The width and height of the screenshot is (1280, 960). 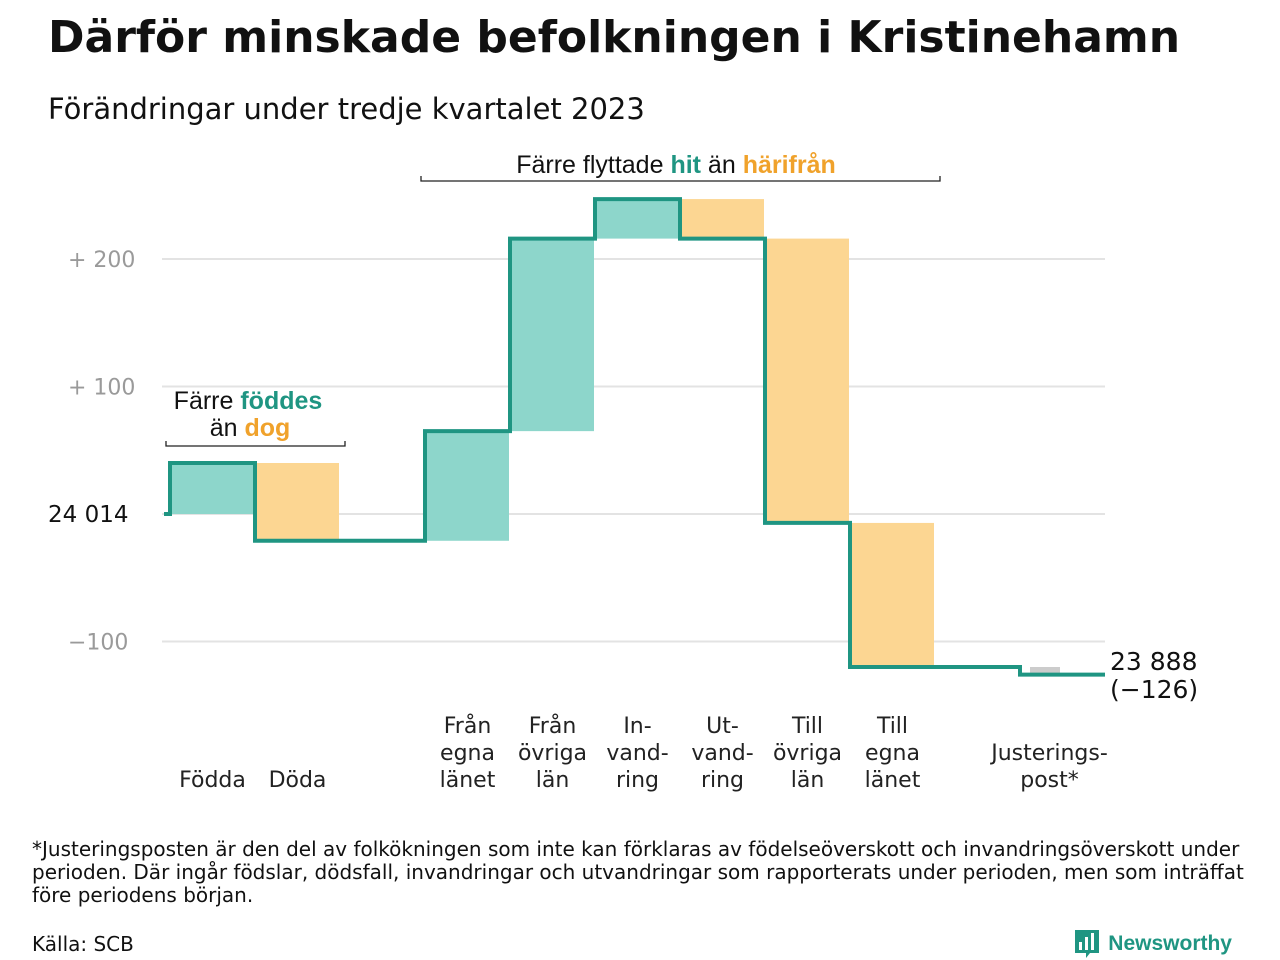 I want to click on moves-annotation: Färre flyttade hit än härifrån, so click(x=680, y=166).